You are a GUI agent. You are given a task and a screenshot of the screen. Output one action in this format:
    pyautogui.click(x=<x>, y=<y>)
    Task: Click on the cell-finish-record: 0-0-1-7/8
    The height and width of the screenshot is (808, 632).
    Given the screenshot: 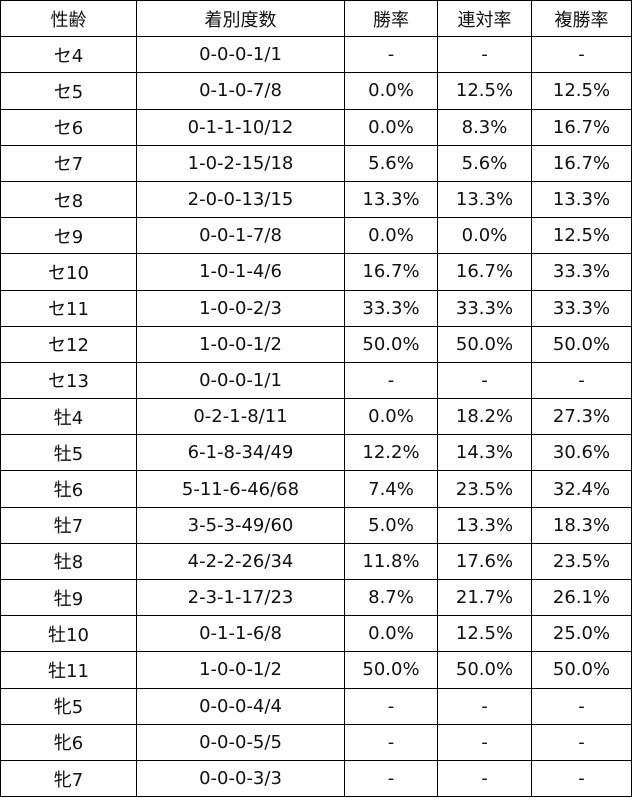 What is the action you would take?
    pyautogui.click(x=240, y=236)
    